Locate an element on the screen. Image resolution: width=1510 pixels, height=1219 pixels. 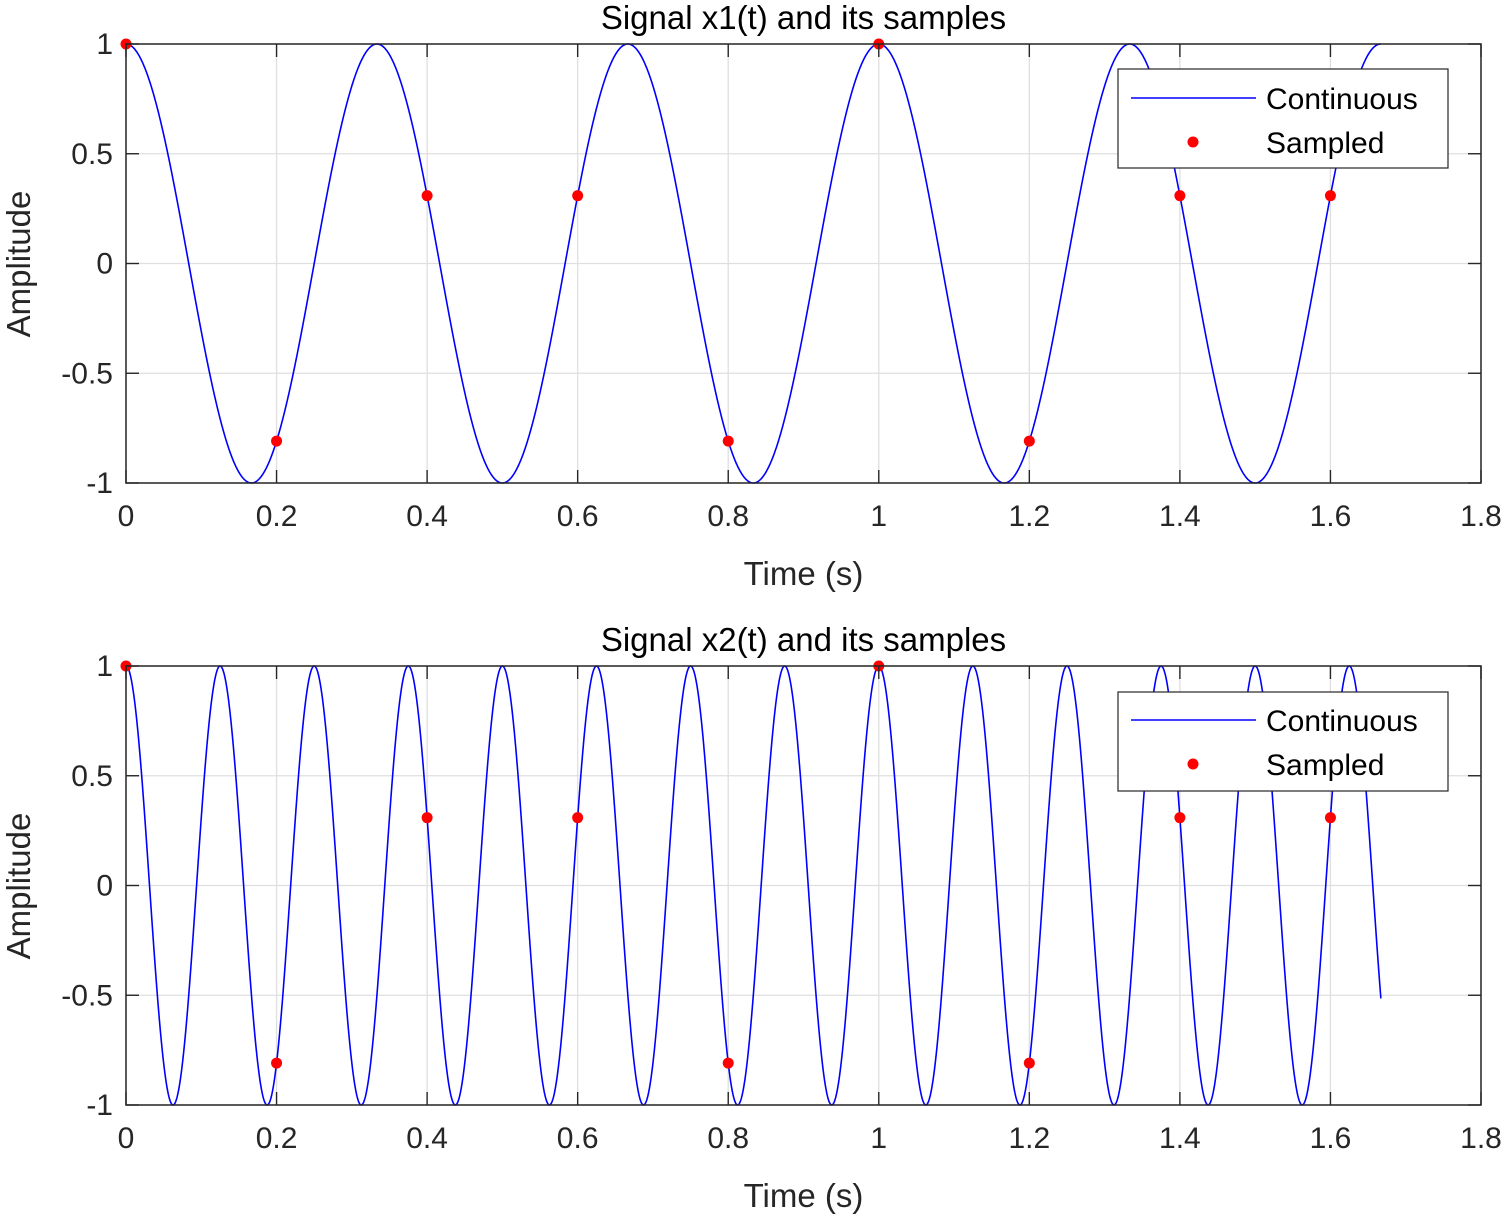
chart-title: Signal x1(t) and its samples is located at coordinates (803, 18).